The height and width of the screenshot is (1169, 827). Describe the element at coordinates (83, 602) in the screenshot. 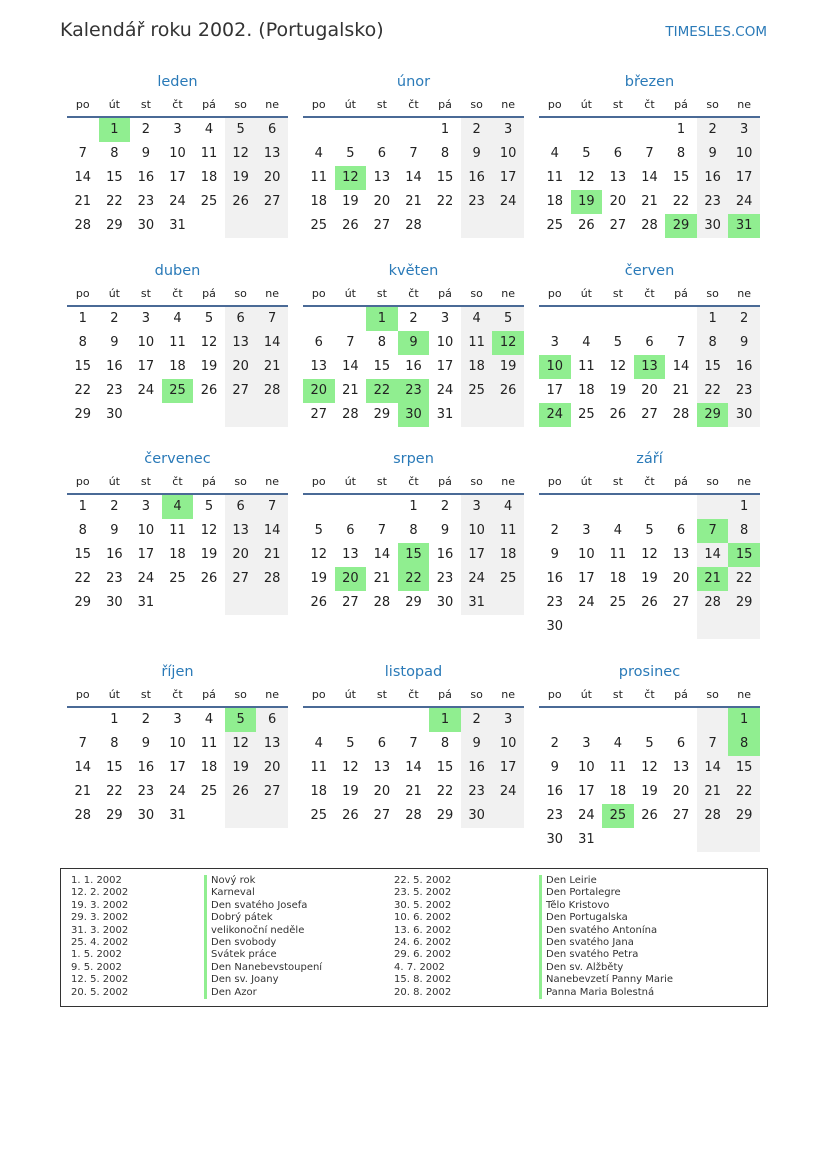

I see `day: 29` at that location.